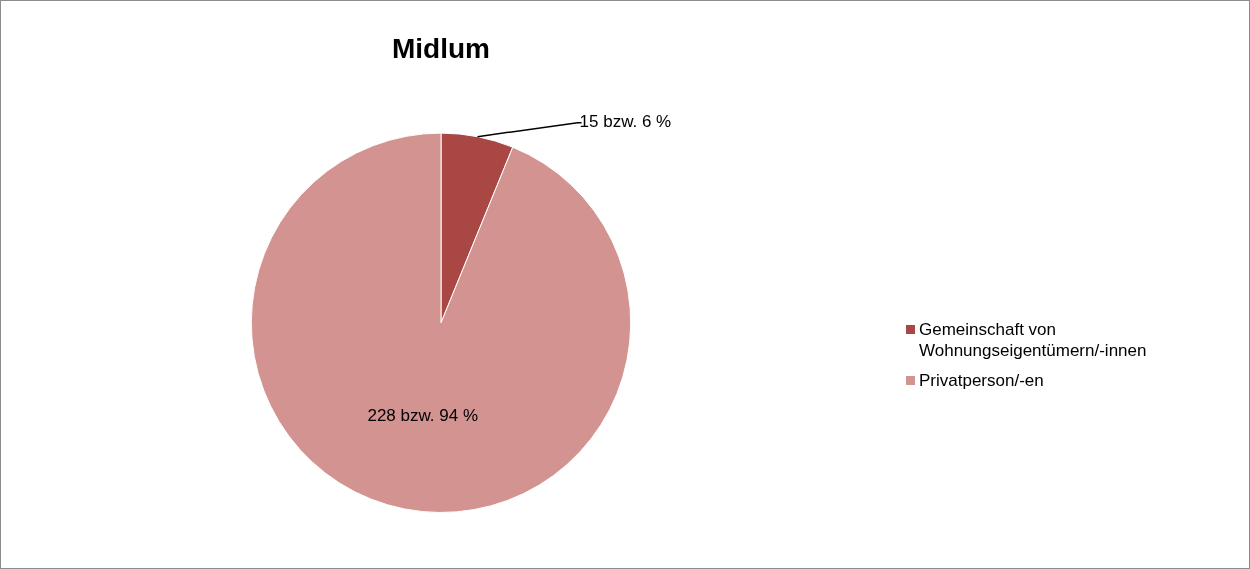 This screenshot has height=569, width=1250. Describe the element at coordinates (625, 122) in the screenshot. I see `data-label: 15 bzw. 6 %` at that location.